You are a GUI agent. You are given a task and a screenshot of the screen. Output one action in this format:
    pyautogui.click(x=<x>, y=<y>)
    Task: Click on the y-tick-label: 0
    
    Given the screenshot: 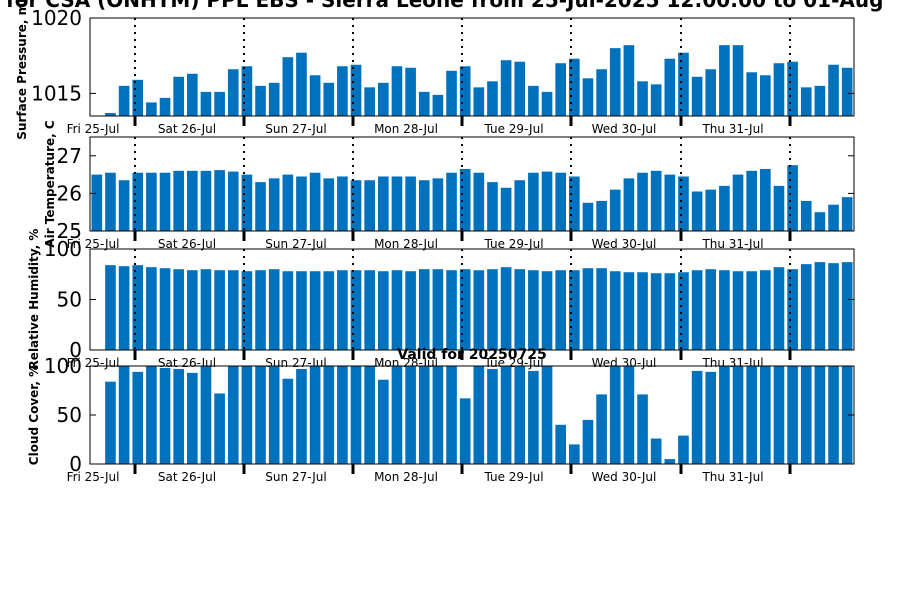 What is the action you would take?
    pyautogui.click(x=75, y=350)
    